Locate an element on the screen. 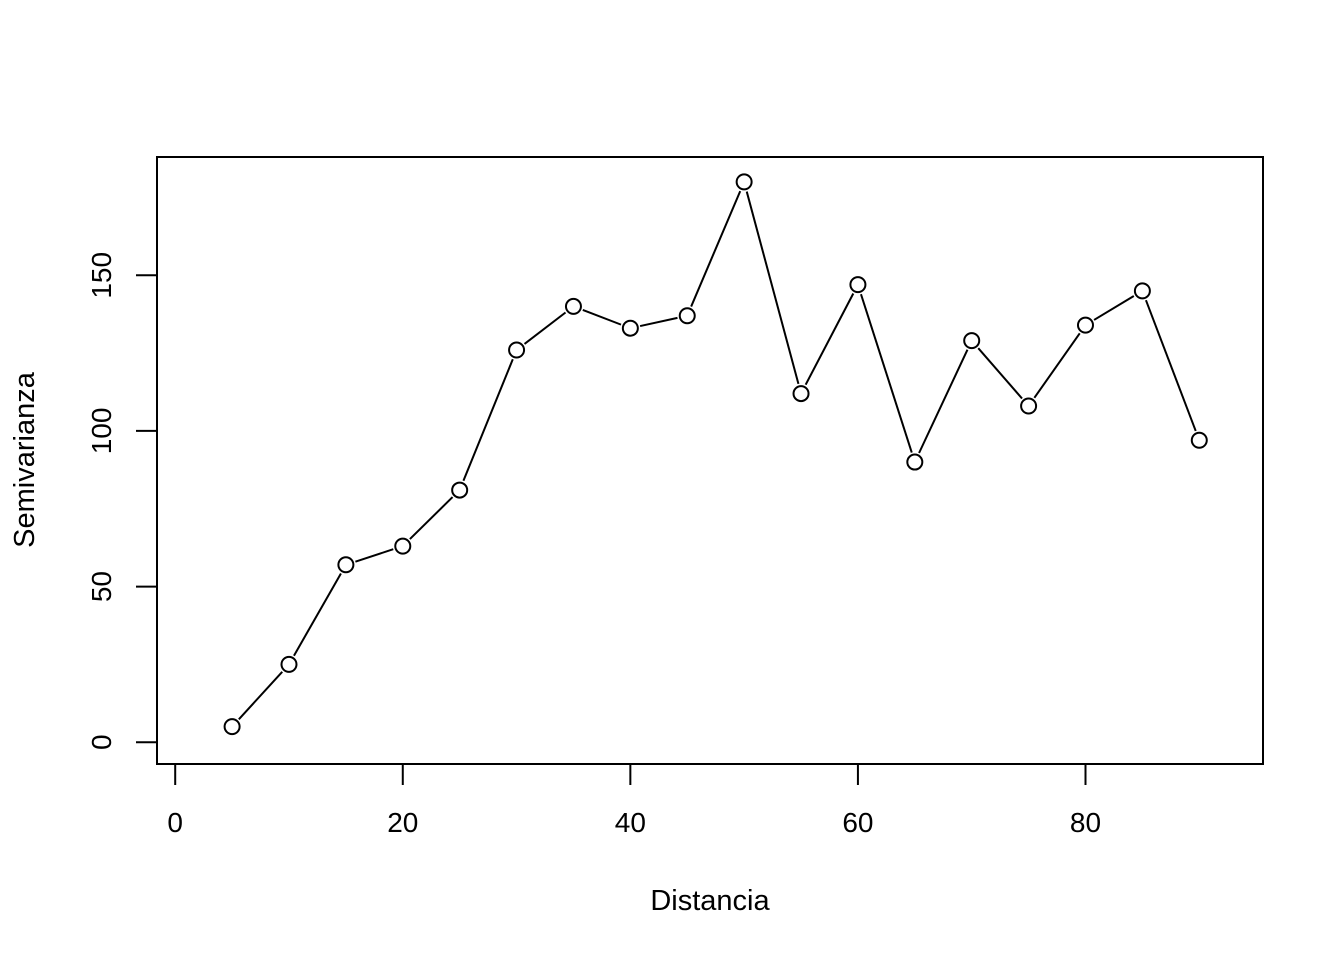 Image resolution: width=1344 pixels, height=960 pixels. y-tick-label: 50 is located at coordinates (101, 586).